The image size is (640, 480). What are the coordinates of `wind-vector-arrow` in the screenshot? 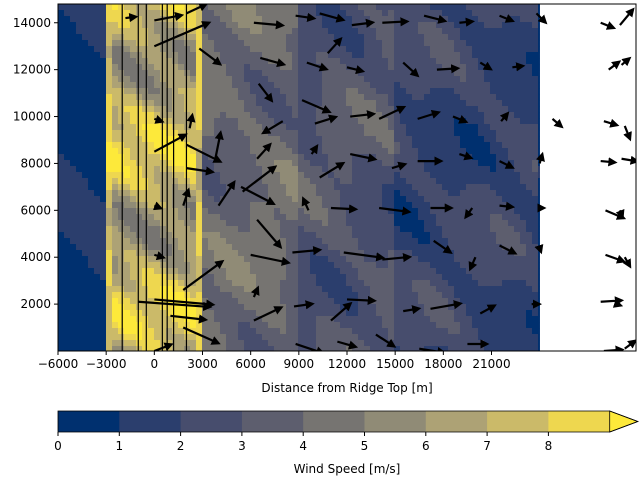 It's located at (265, 93).